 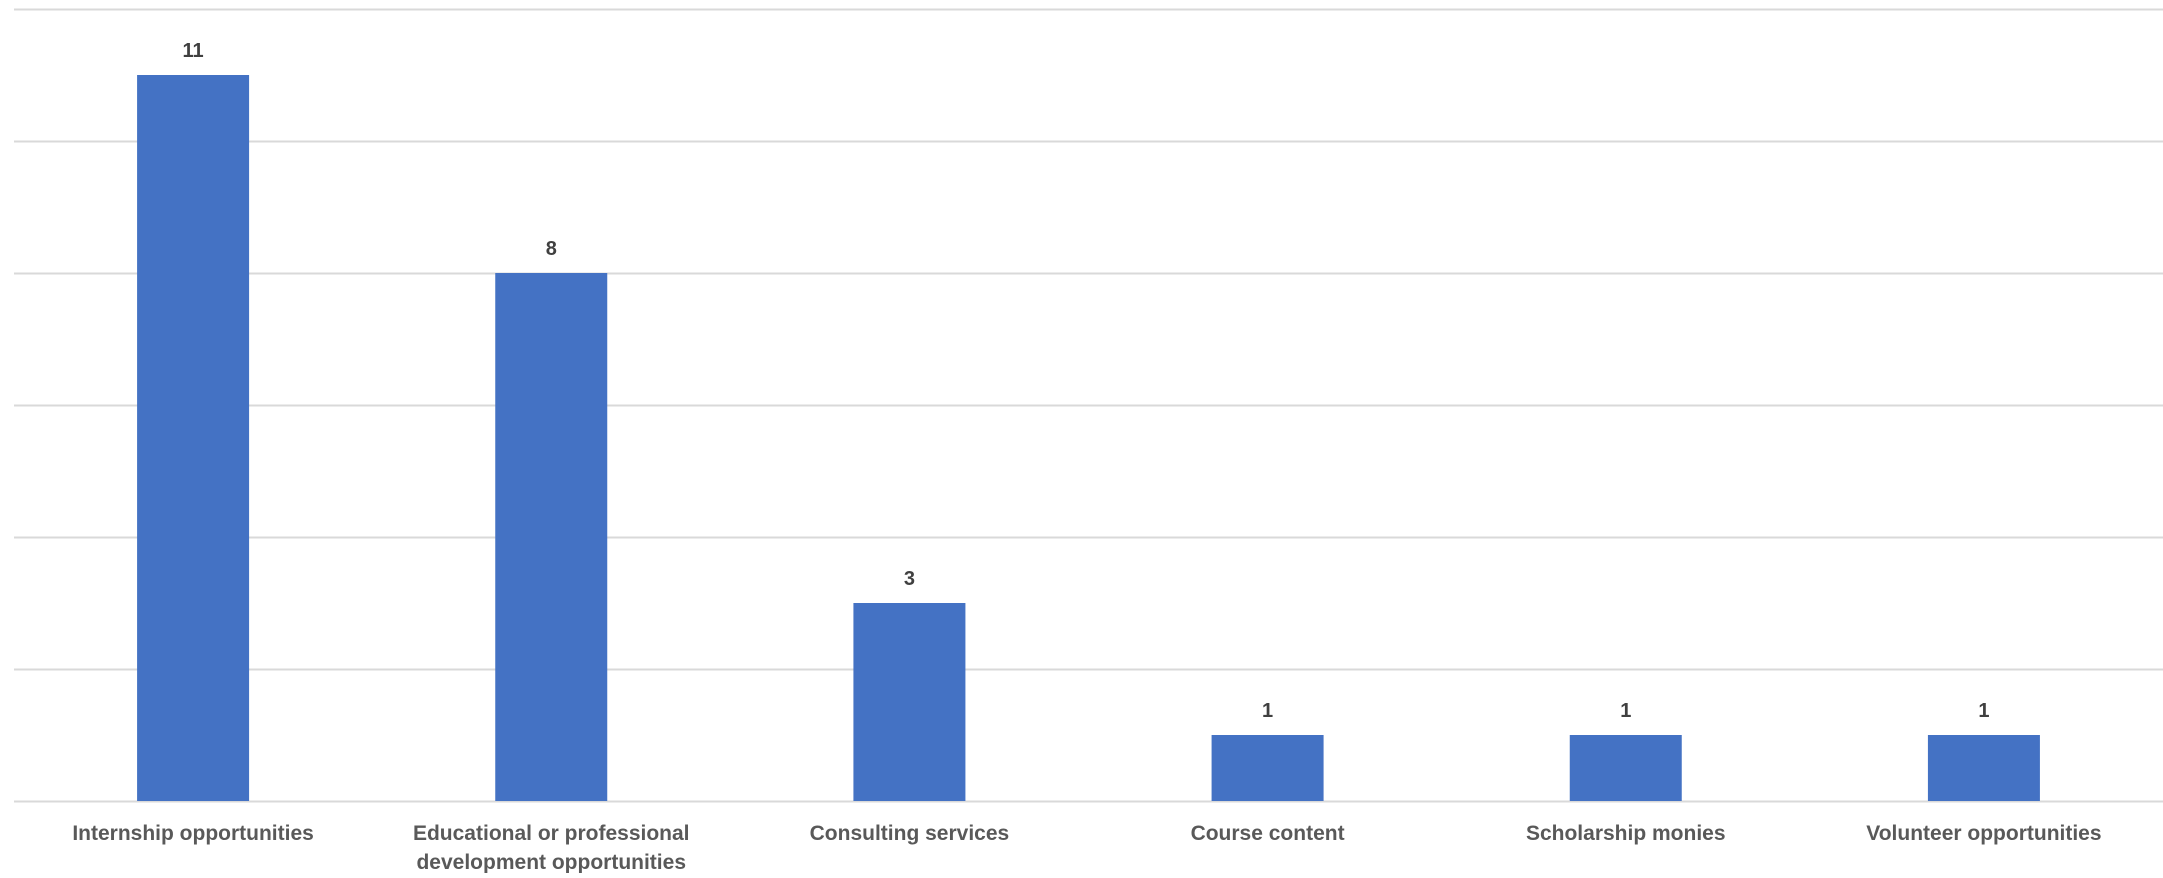 I want to click on category-label-line: Educational or professional, so click(x=551, y=833).